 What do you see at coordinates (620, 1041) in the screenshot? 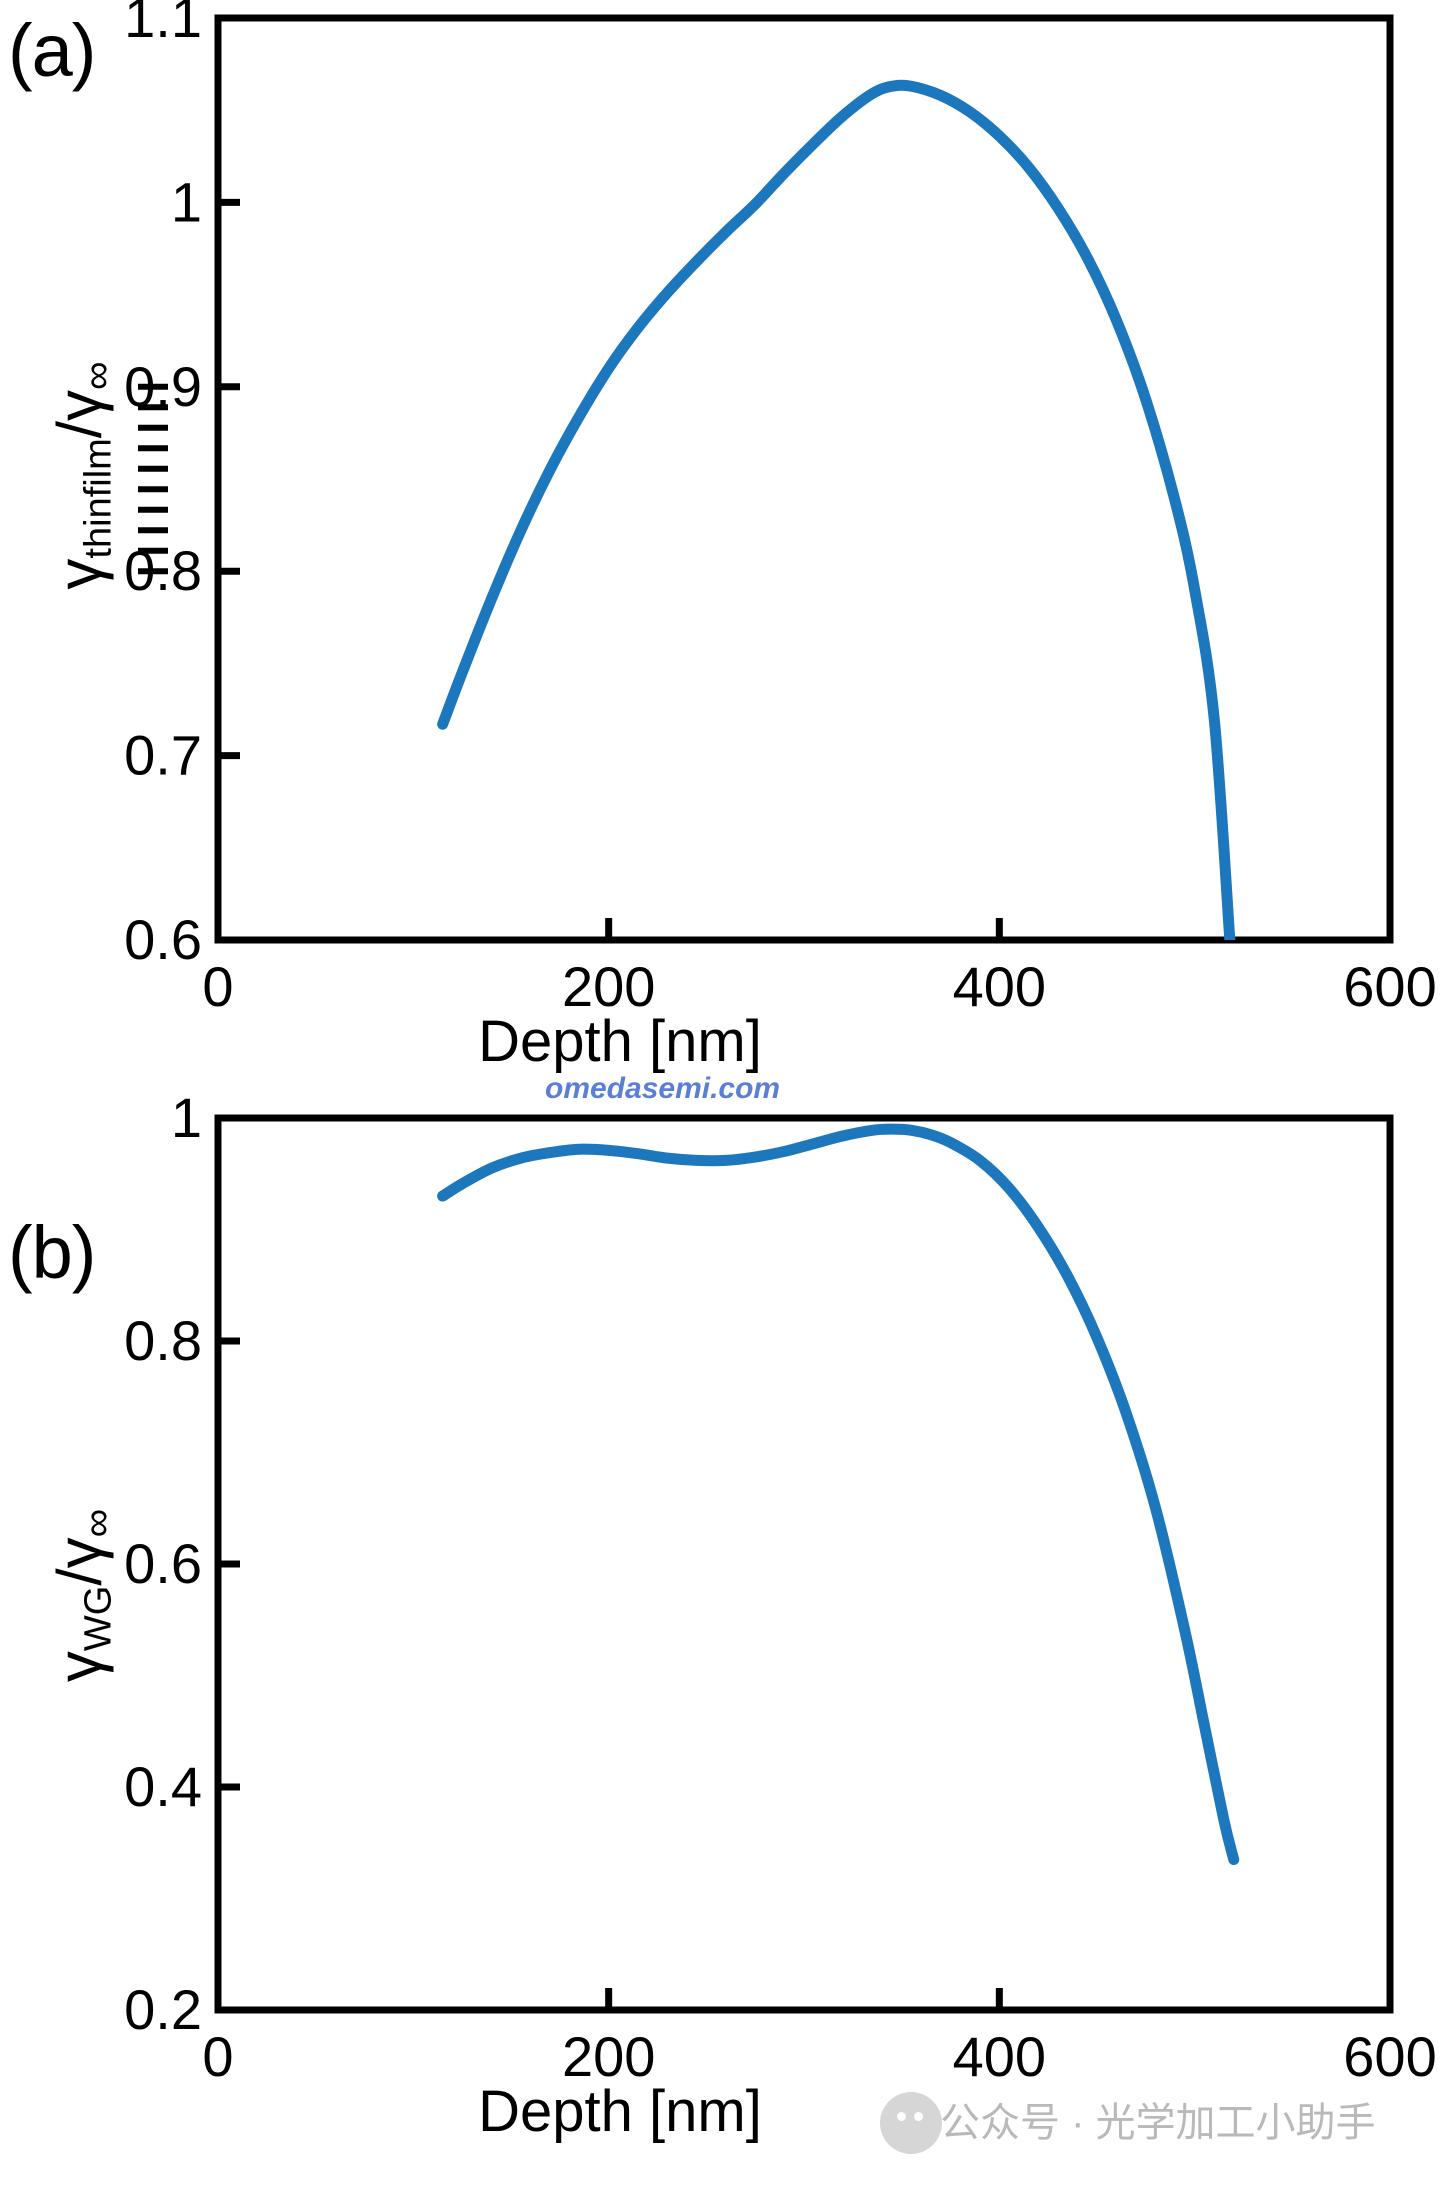
I see `panel-a-x-axis-label: Depth [nm]` at bounding box center [620, 1041].